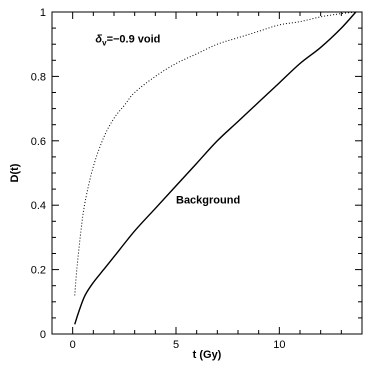 The image size is (365, 367). Describe the element at coordinates (98, 40) in the screenshot. I see `delta-symbol: δ` at that location.